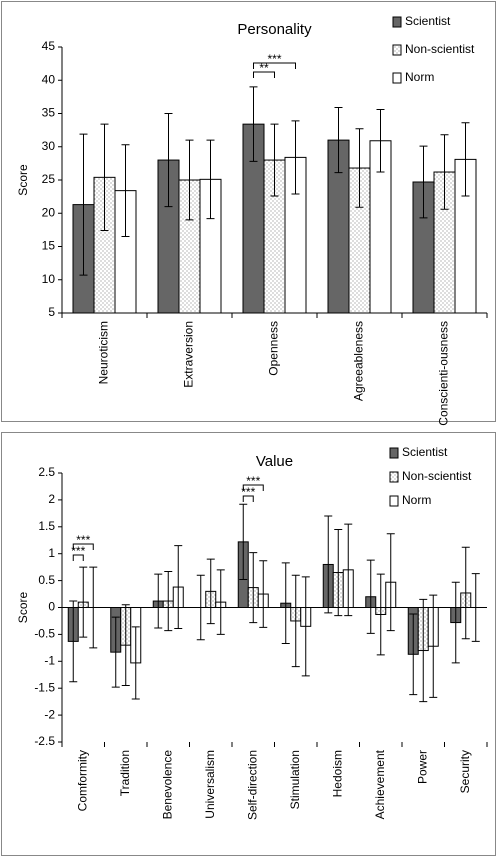  Describe the element at coordinates (49, 246) in the screenshot. I see `y-tick-label: 15` at that location.